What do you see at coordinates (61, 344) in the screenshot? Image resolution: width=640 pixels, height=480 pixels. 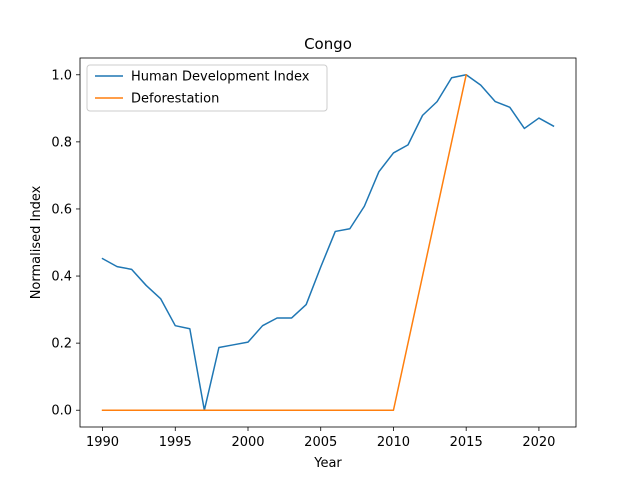 I see `y-tick-label: 0.2` at bounding box center [61, 344].